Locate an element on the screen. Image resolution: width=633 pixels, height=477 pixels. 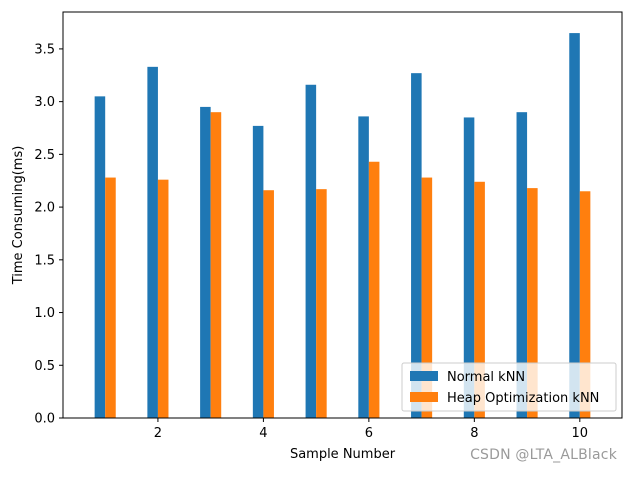
y-tick-label-2.5: 2.5 is located at coordinates (44, 155).